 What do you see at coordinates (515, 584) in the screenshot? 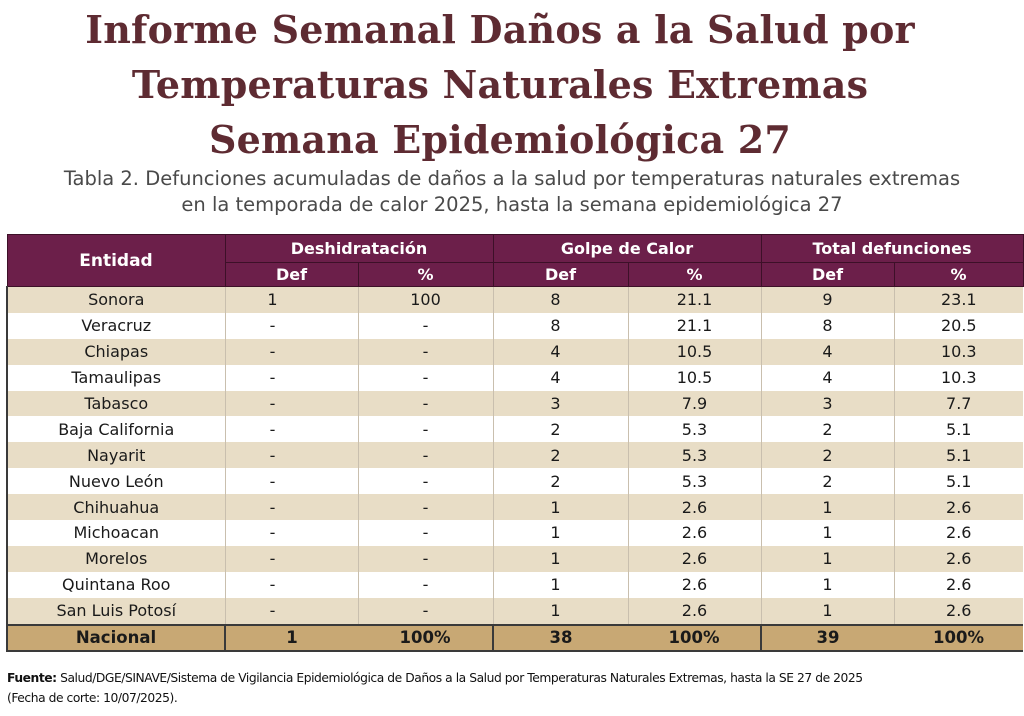
I see `table-row: Quintana Roo - -1 2.6 1 2.6` at bounding box center [515, 584].